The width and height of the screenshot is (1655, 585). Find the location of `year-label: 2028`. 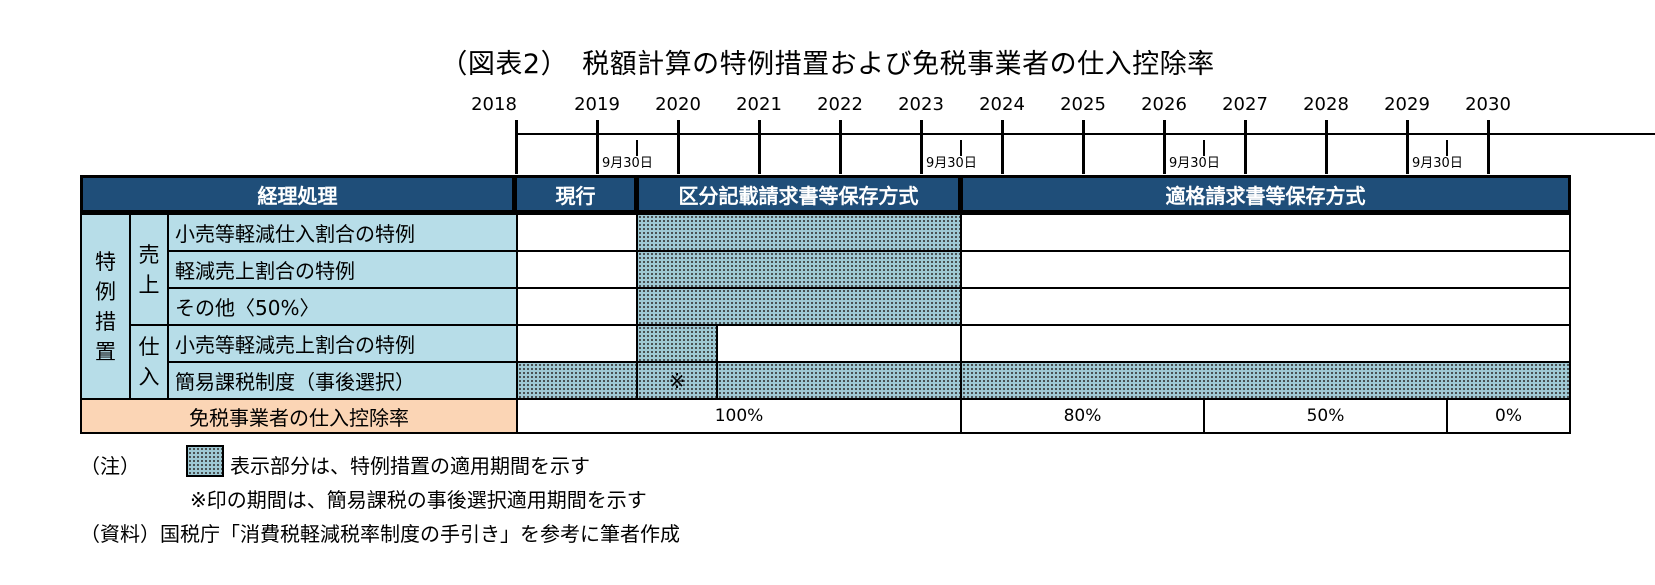

year-label: 2028 is located at coordinates (1326, 104).